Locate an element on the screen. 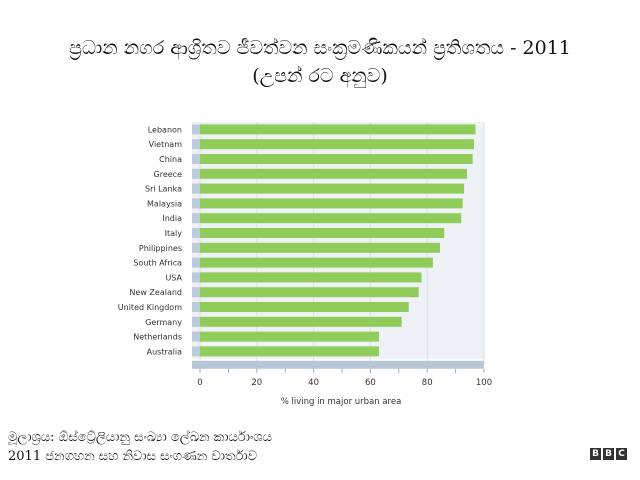 This screenshot has height=480, width=640. x-tick-label: 0 is located at coordinates (199, 383).